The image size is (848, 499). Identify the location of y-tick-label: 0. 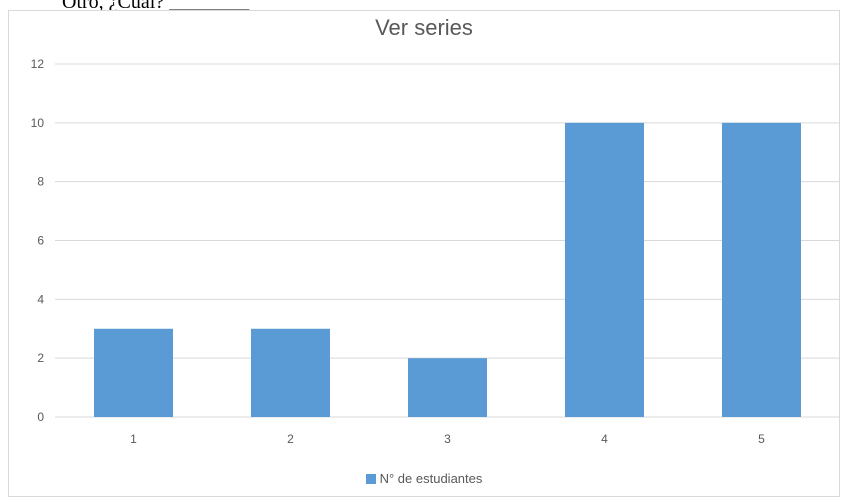
(40, 417).